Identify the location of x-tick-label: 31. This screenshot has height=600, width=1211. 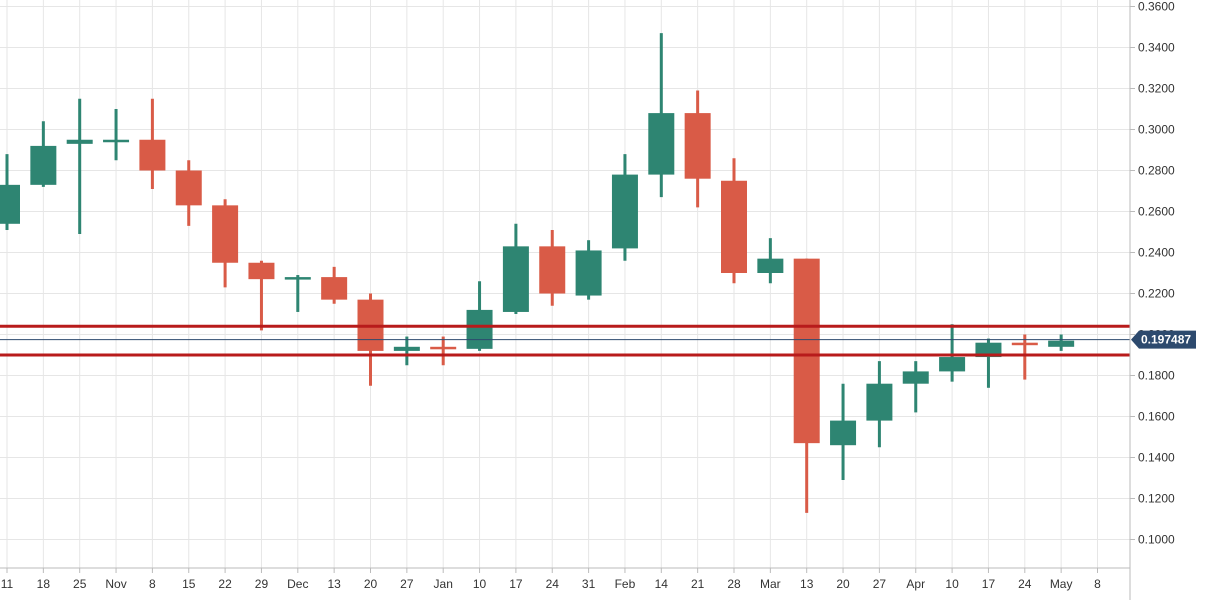
(589, 584).